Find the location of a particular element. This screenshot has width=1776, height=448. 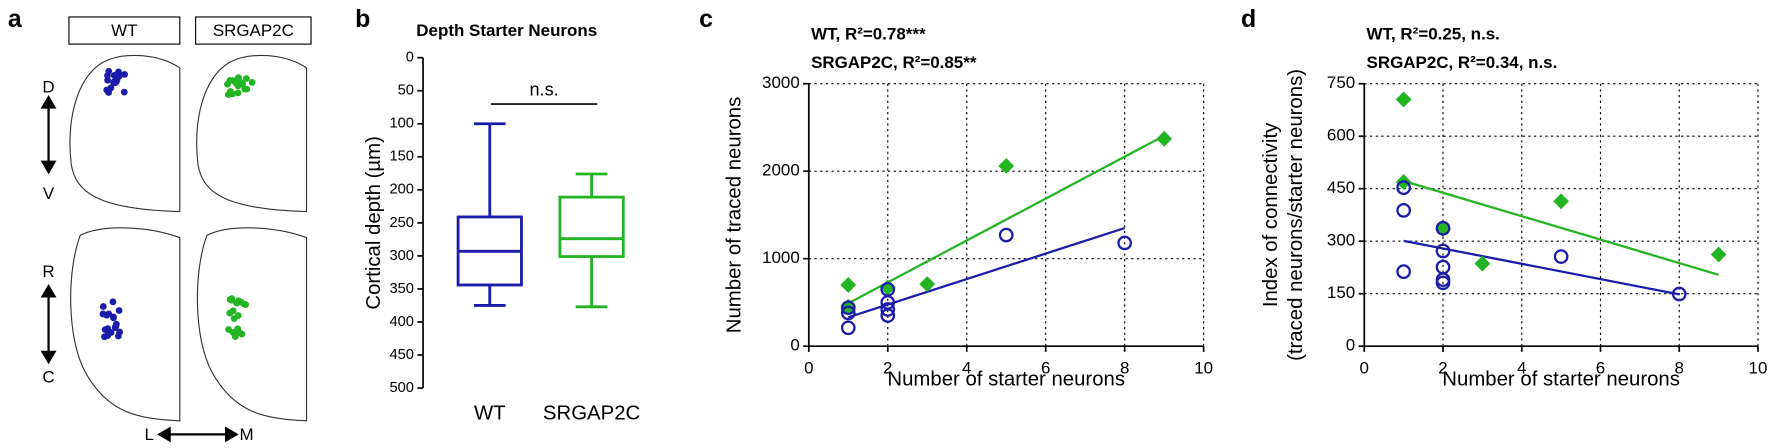

axis-letter: C is located at coordinates (48, 376).